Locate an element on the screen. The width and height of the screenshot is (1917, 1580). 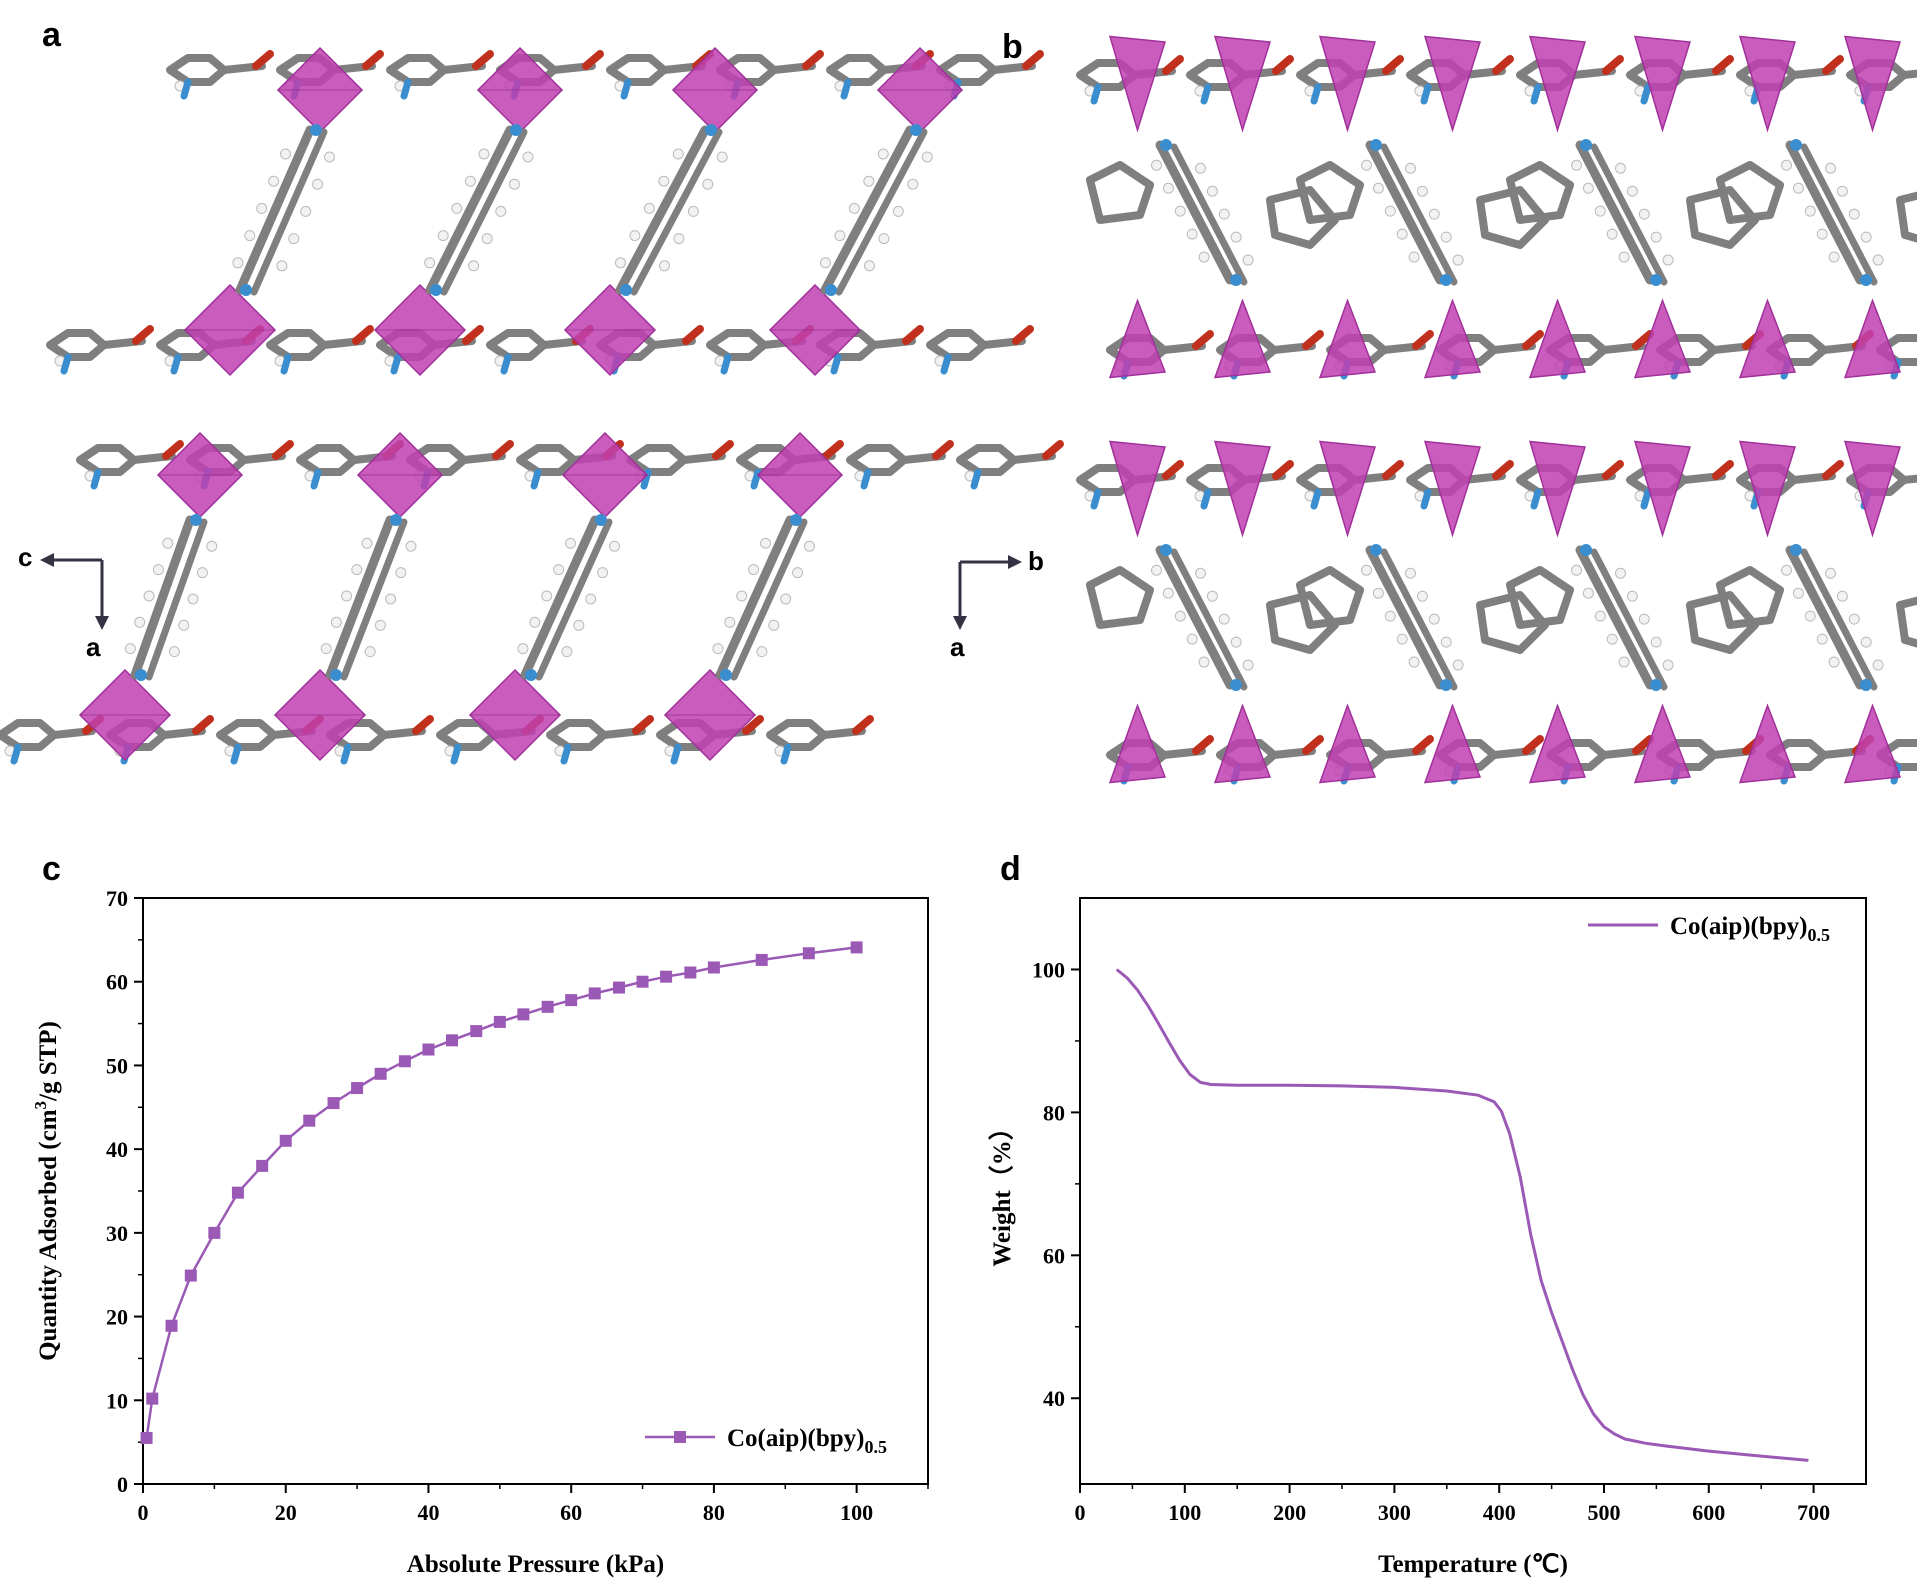
x-tick-label: 200 is located at coordinates (1289, 1512).